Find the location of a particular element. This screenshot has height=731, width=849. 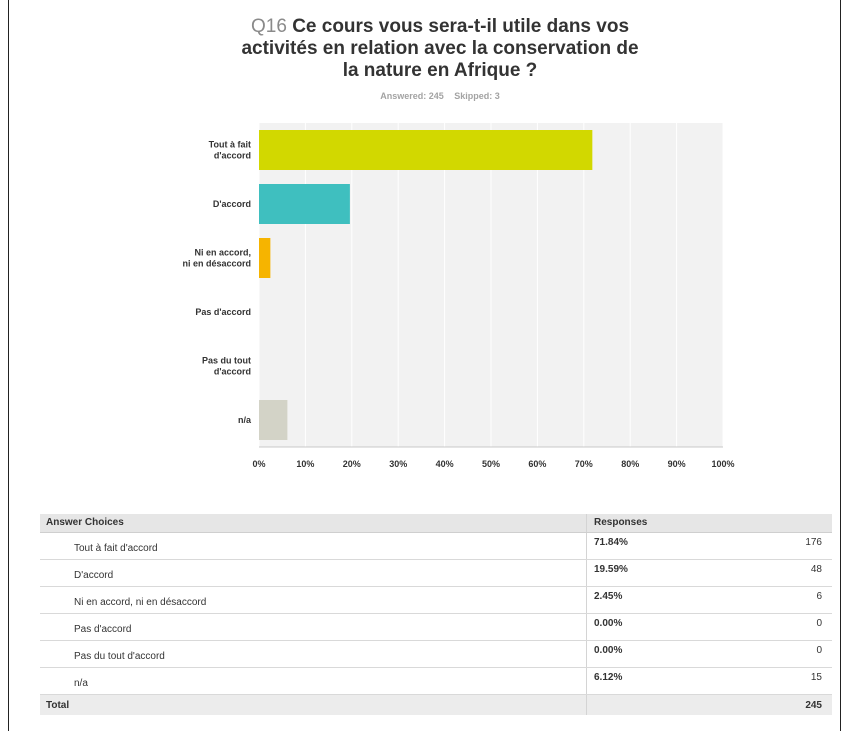

skipped-count: Skipped: 3 is located at coordinates (477, 96).